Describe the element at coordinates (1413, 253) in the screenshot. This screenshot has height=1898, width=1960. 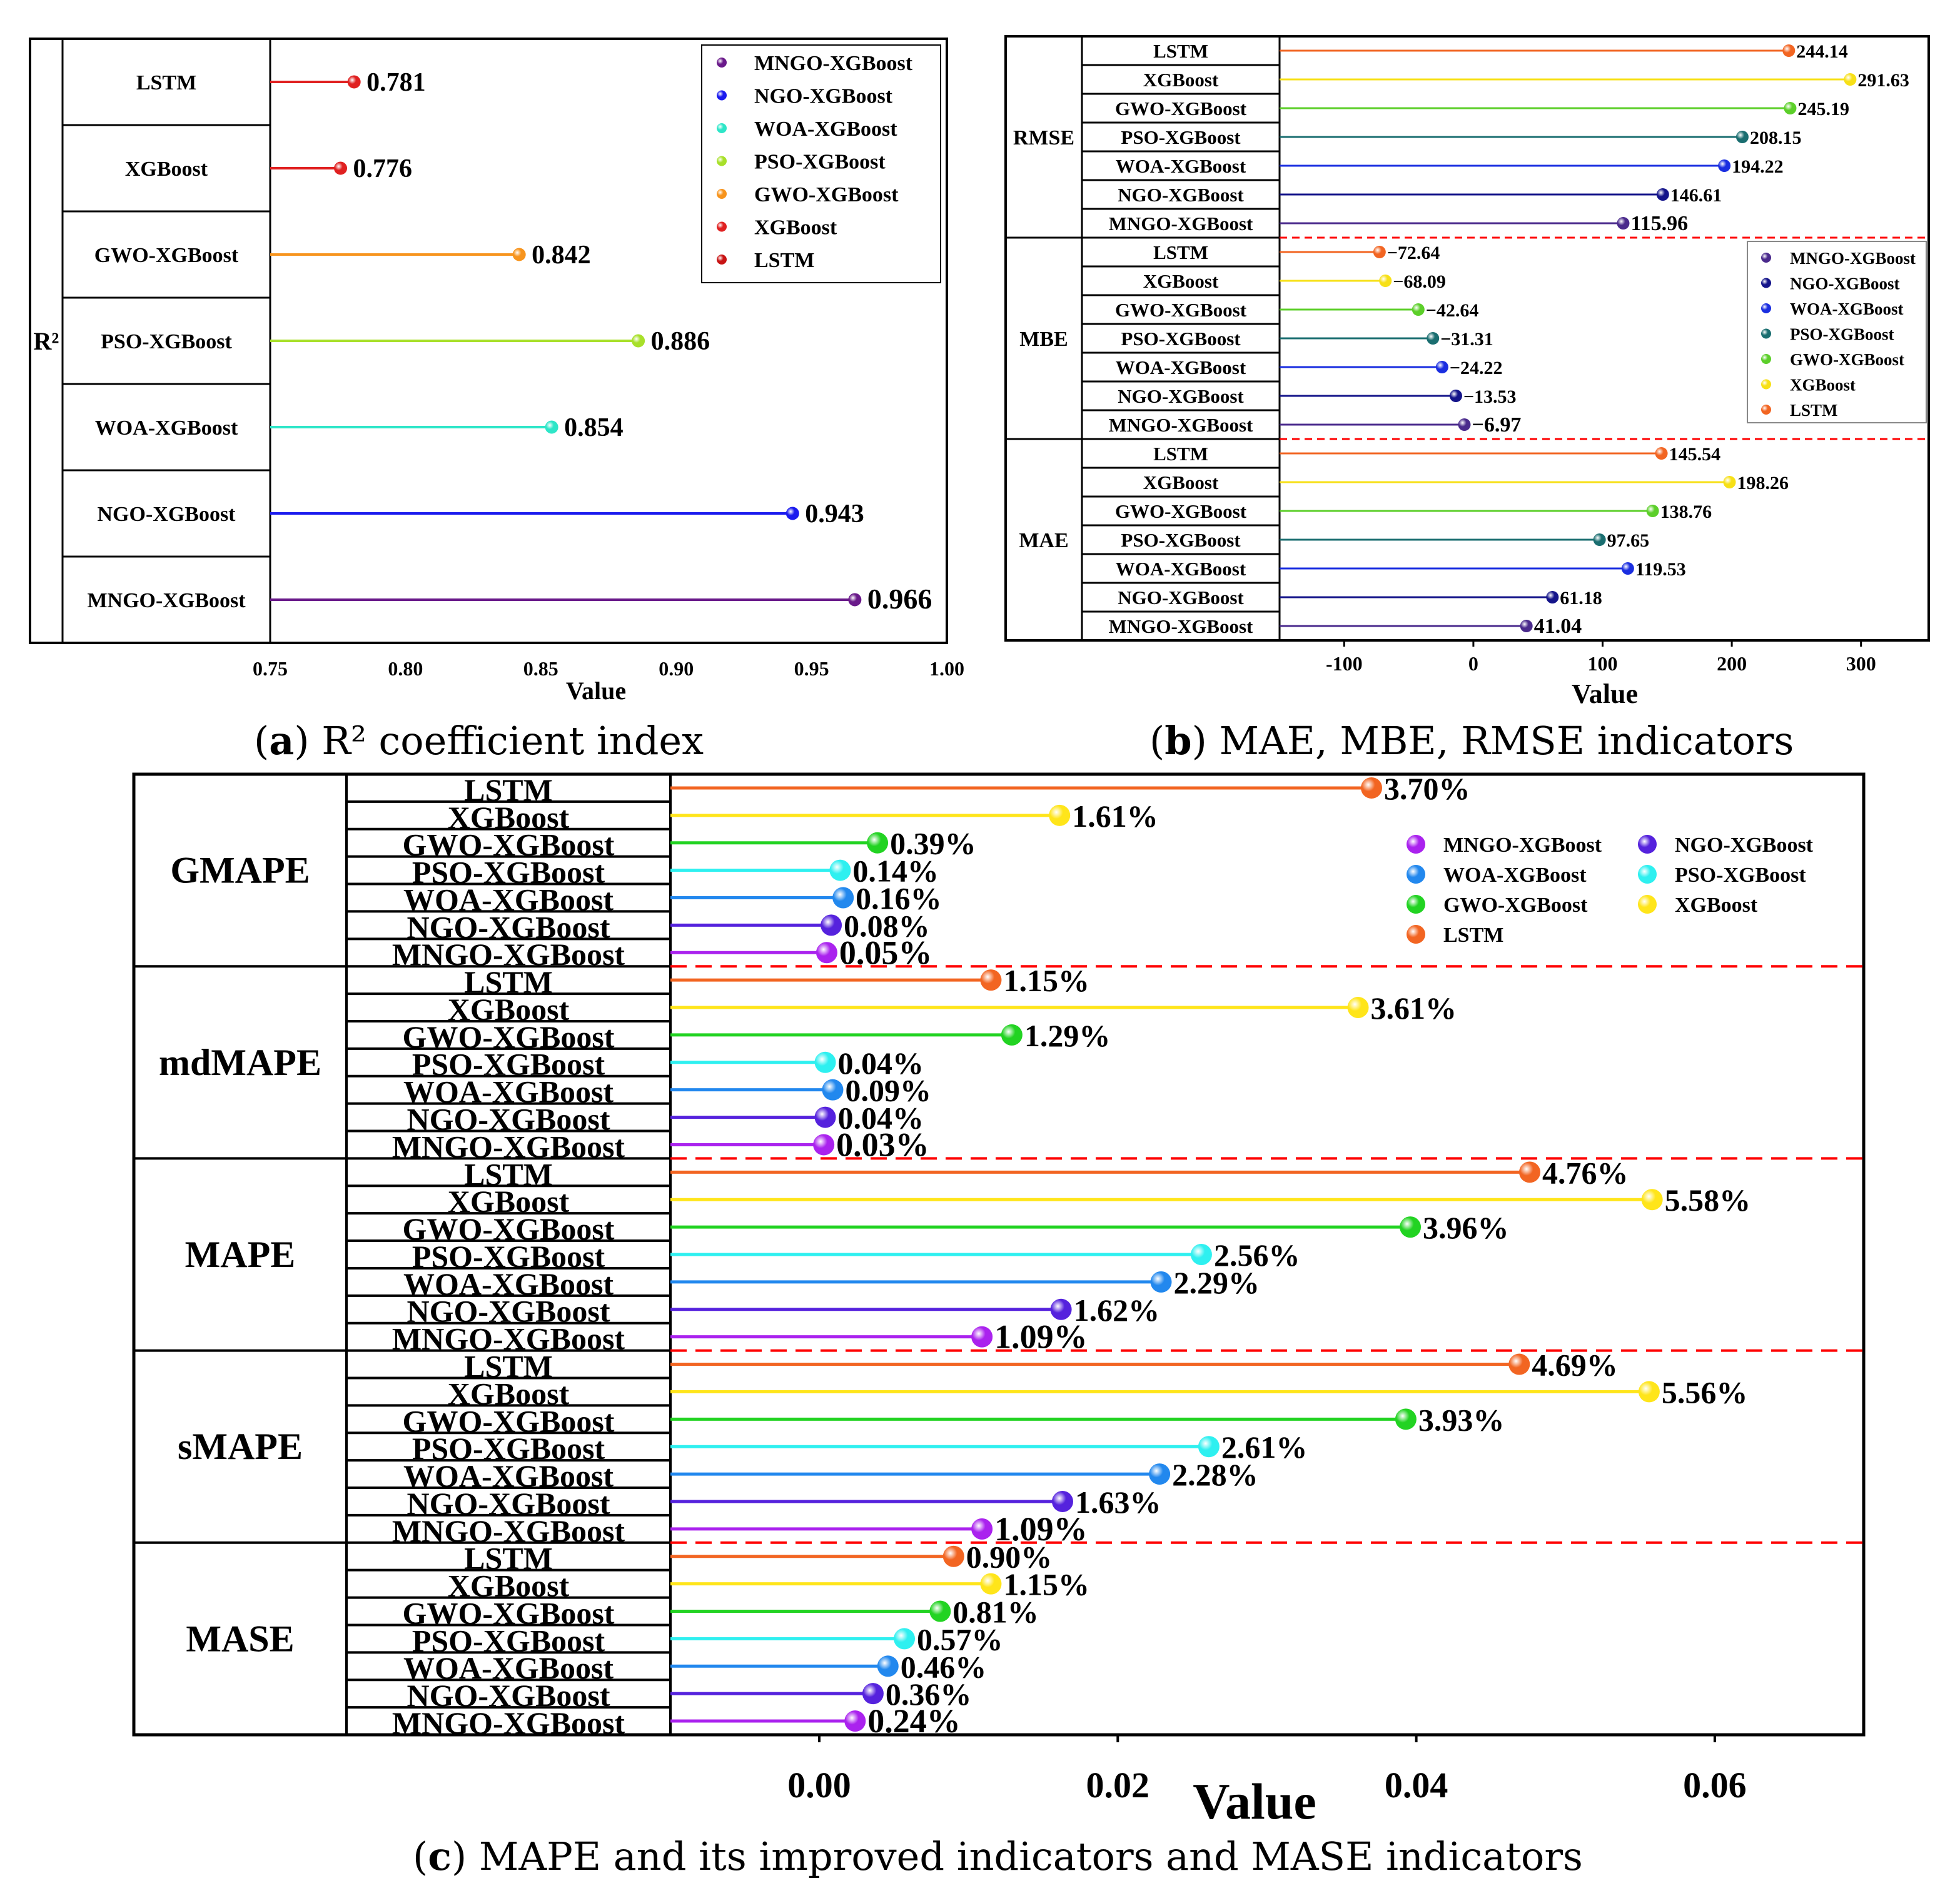
I see `panel-b-value-label: −72.64` at that location.